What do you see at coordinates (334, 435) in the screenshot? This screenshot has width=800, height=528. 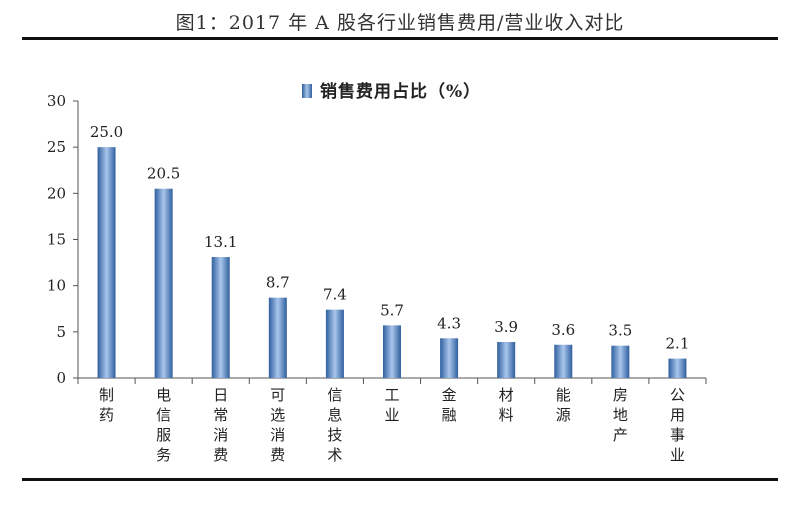 I see `category-label-char: 技` at bounding box center [334, 435].